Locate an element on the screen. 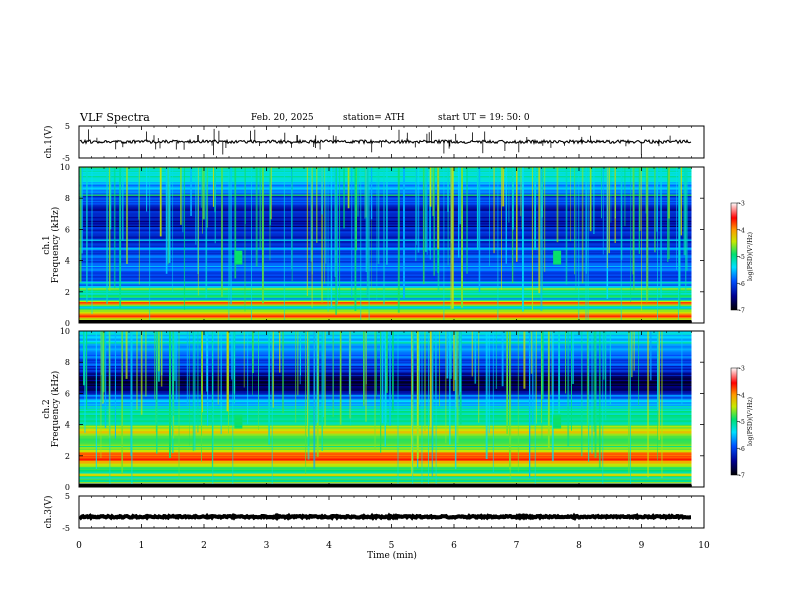 Image resolution: width=792 pixels, height=612 pixels. ch1-broadband-line is located at coordinates (678, 245).